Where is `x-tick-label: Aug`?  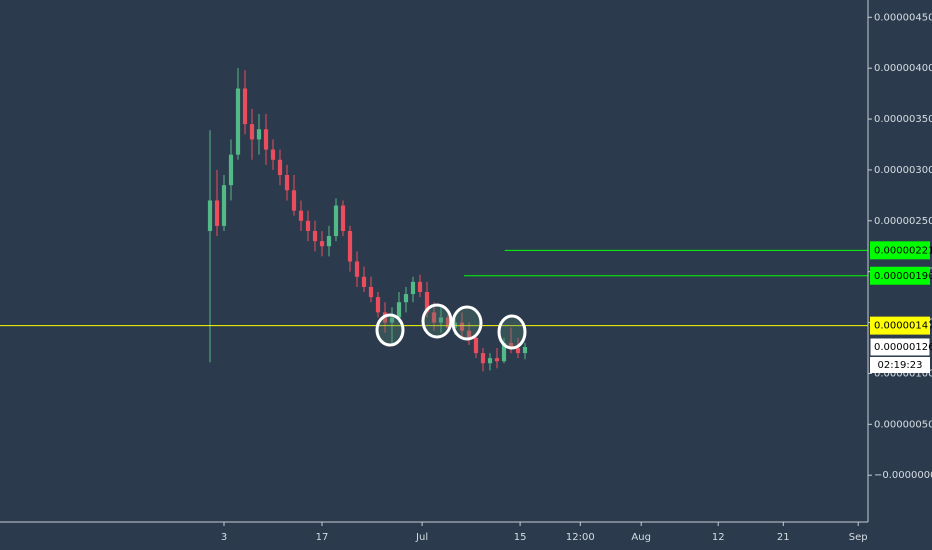 x-tick-label: Aug is located at coordinates (641, 537).